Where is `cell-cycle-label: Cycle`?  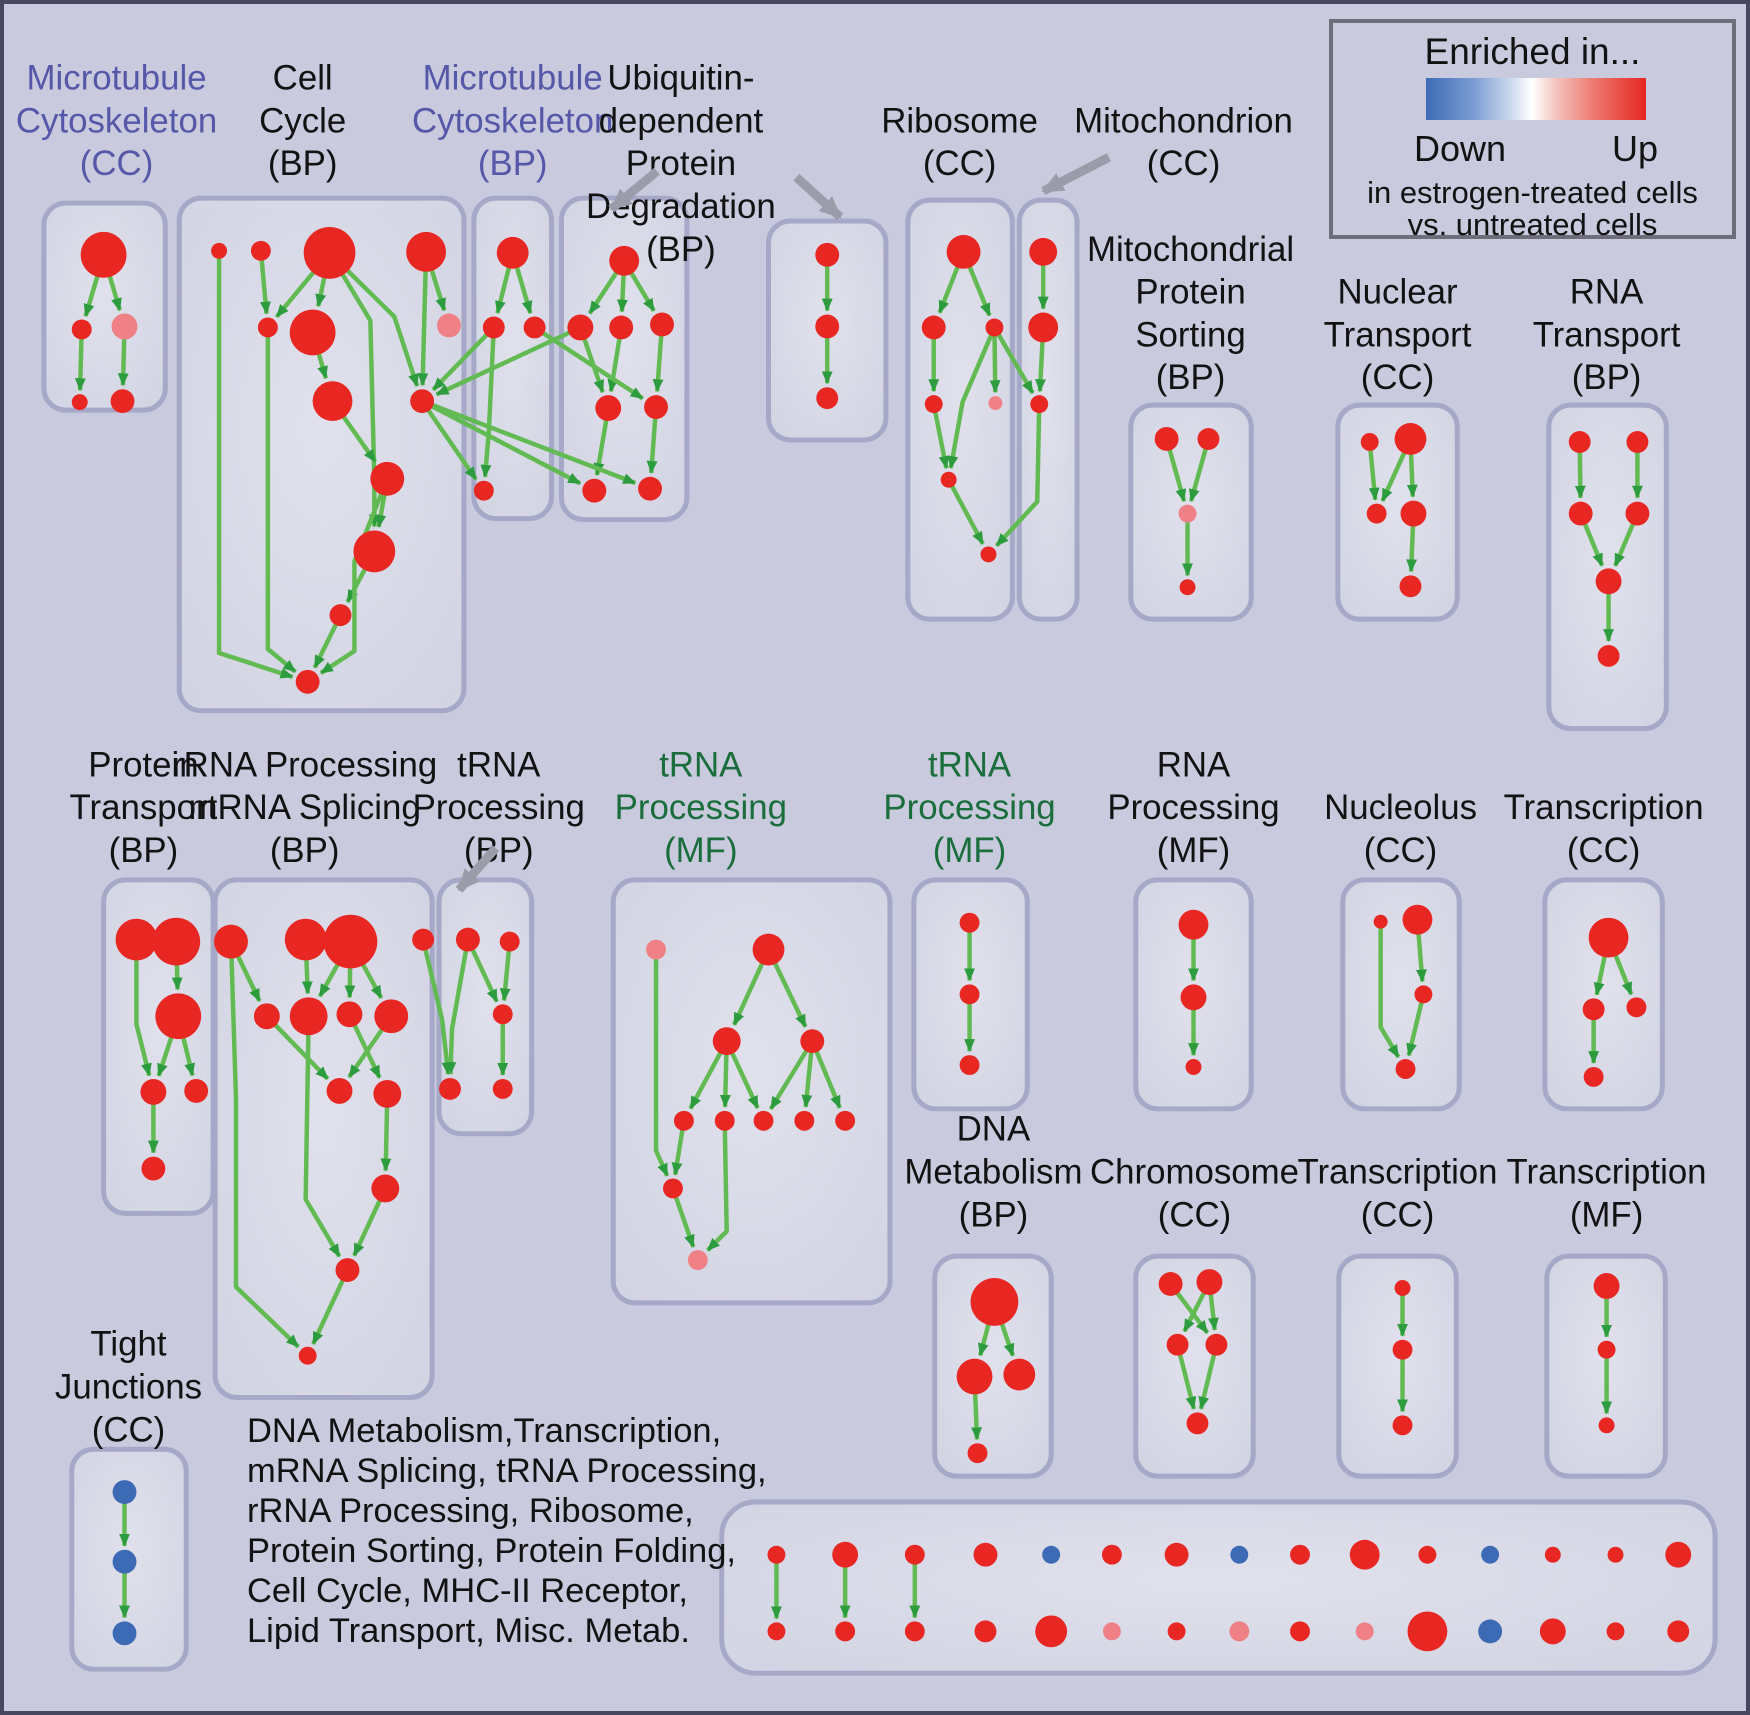
cell-cycle-label: Cycle is located at coordinates (302, 120).